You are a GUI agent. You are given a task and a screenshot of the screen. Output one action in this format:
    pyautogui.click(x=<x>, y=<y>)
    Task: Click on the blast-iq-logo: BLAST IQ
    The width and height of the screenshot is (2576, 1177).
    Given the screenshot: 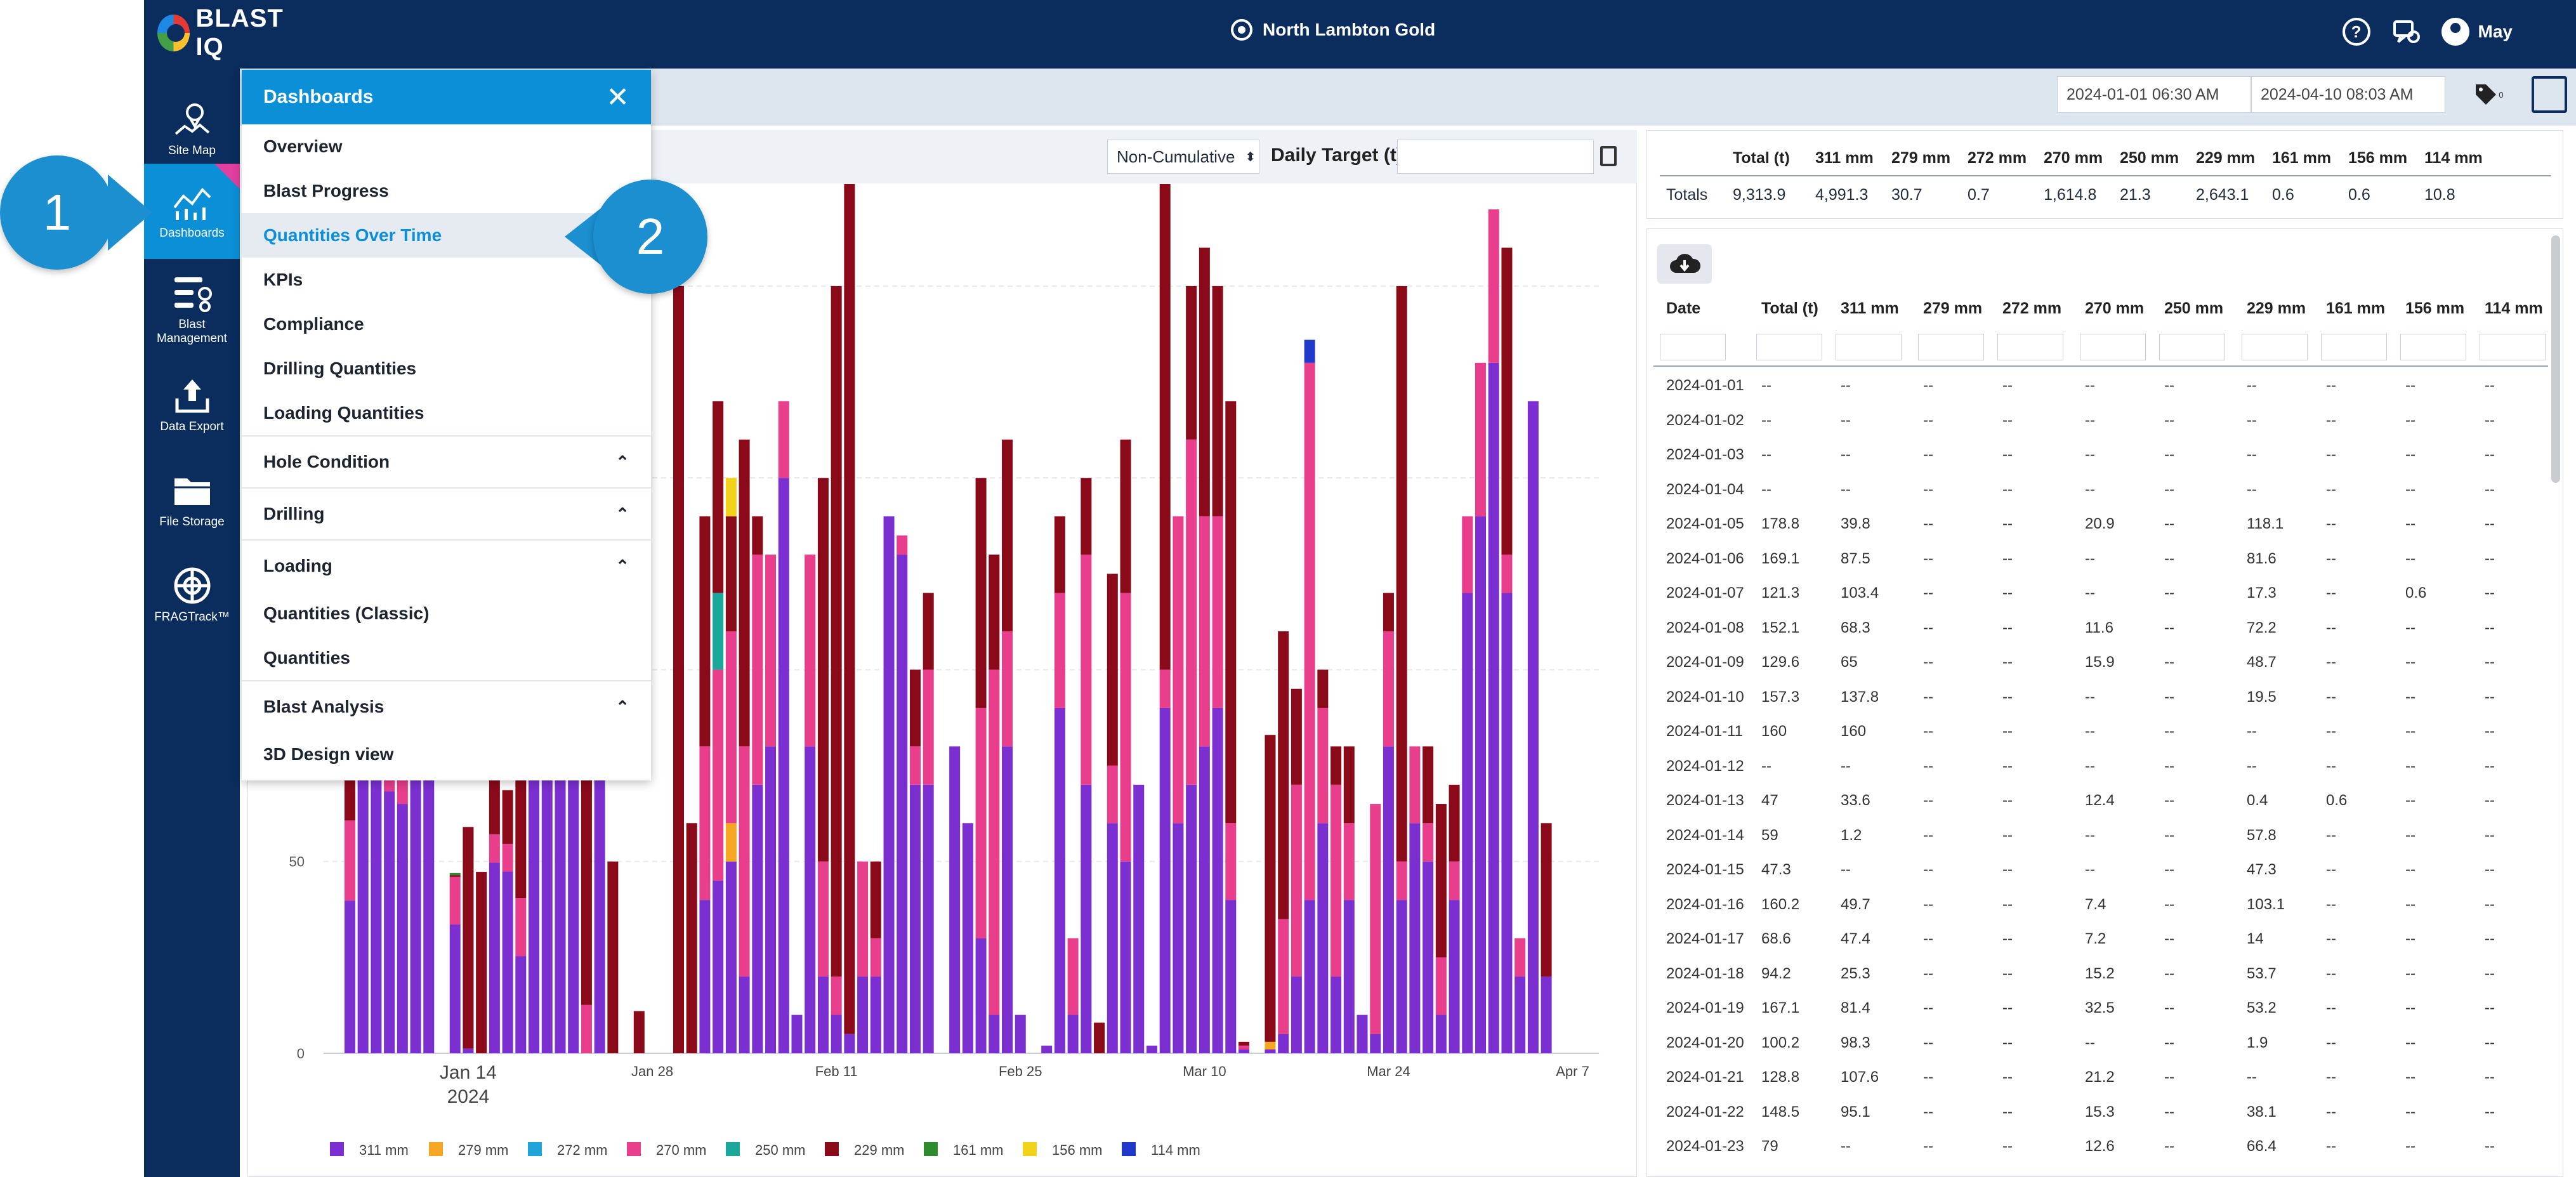 What is the action you would take?
    pyautogui.click(x=230, y=32)
    